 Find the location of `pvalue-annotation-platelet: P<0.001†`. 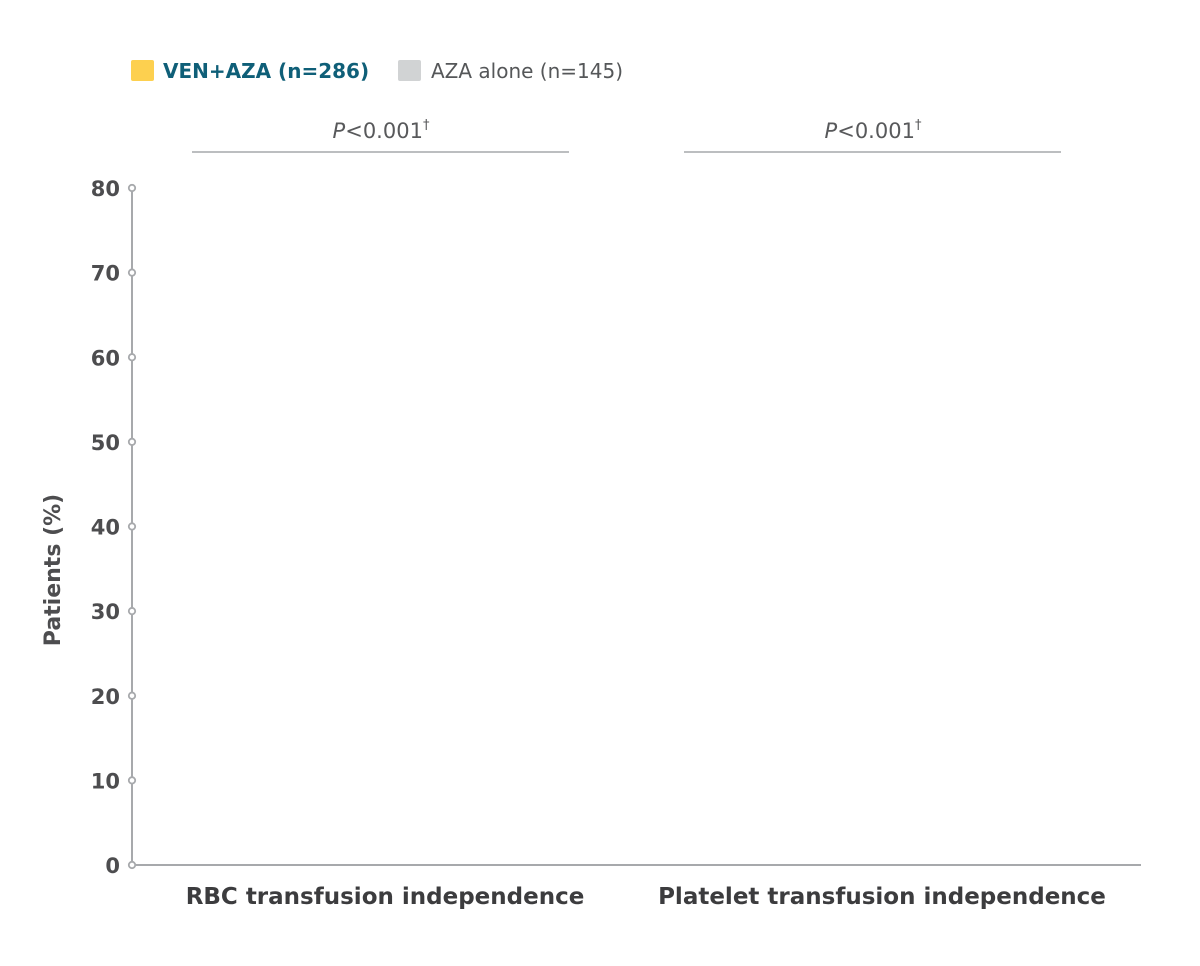

pvalue-annotation-platelet: P<0.001† is located at coordinates (872, 135).